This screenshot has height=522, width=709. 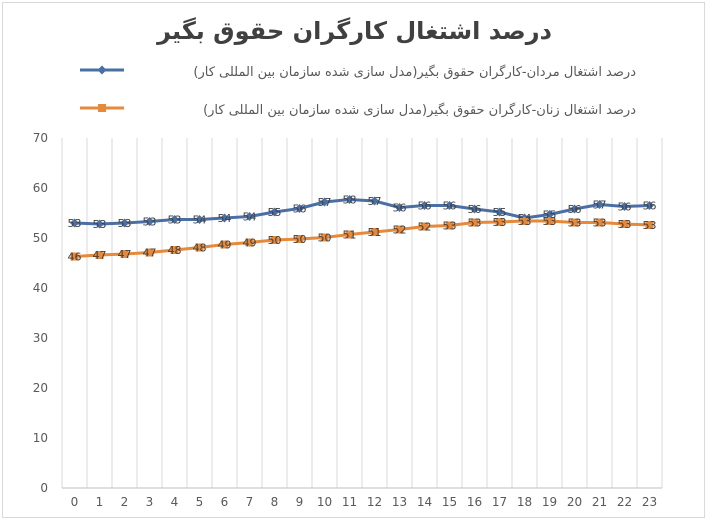 What do you see at coordinates (354, 31) in the screenshot?
I see `chart-title: درصد اشتغال کارگران حقوق بگیر` at bounding box center [354, 31].